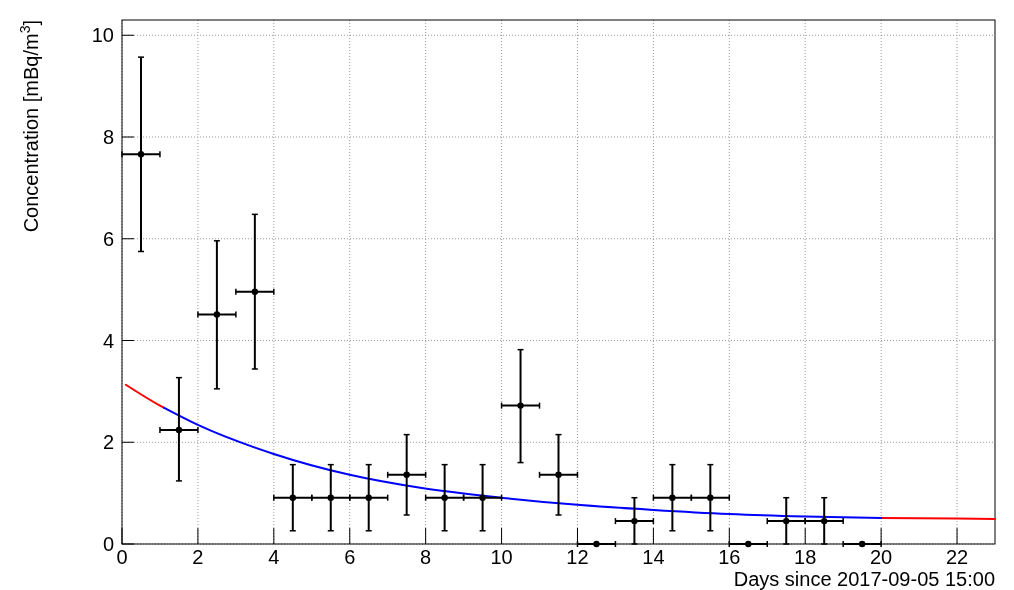  What do you see at coordinates (577, 557) in the screenshot?
I see `x-tick-label: 12` at bounding box center [577, 557].